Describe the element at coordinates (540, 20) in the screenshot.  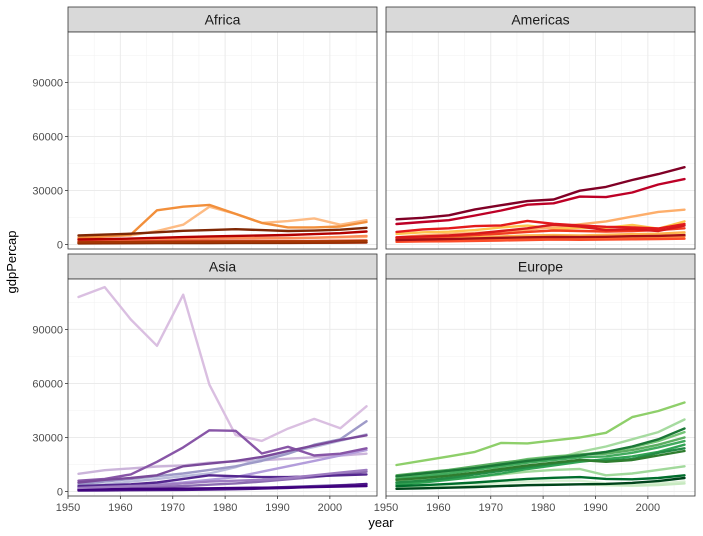
I see `panel-title-americas: Americas` at that location.